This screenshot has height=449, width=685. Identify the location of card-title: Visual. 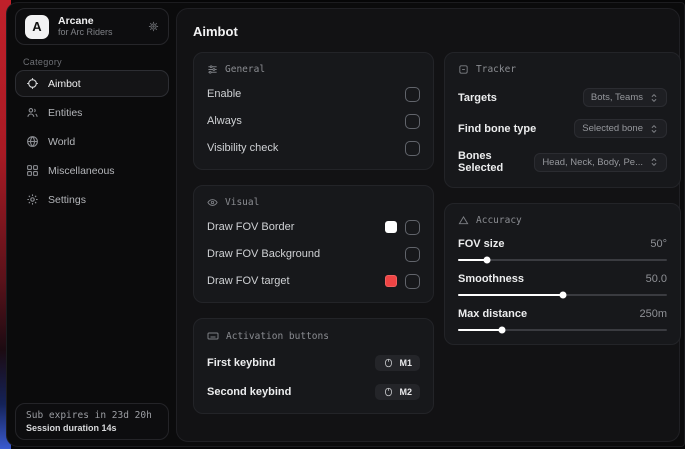
(242, 202).